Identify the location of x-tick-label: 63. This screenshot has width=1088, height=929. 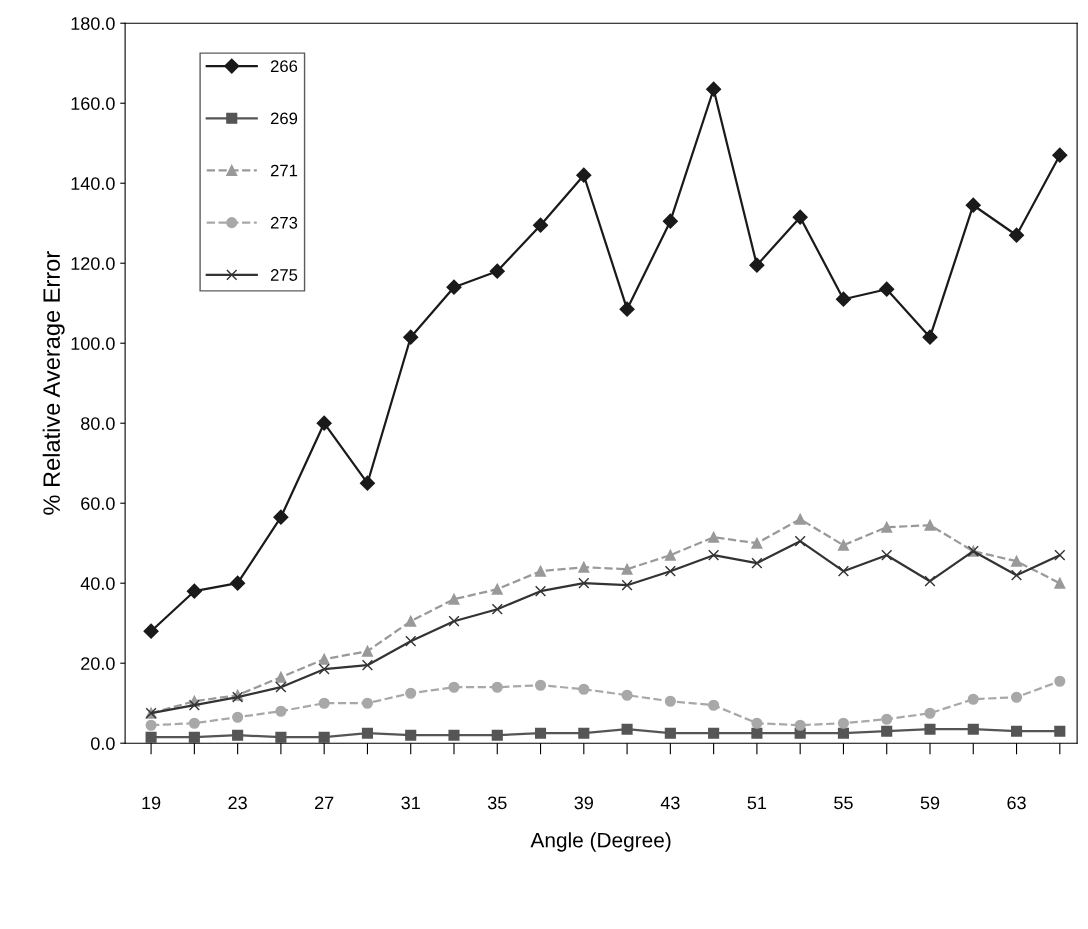
(1016, 803).